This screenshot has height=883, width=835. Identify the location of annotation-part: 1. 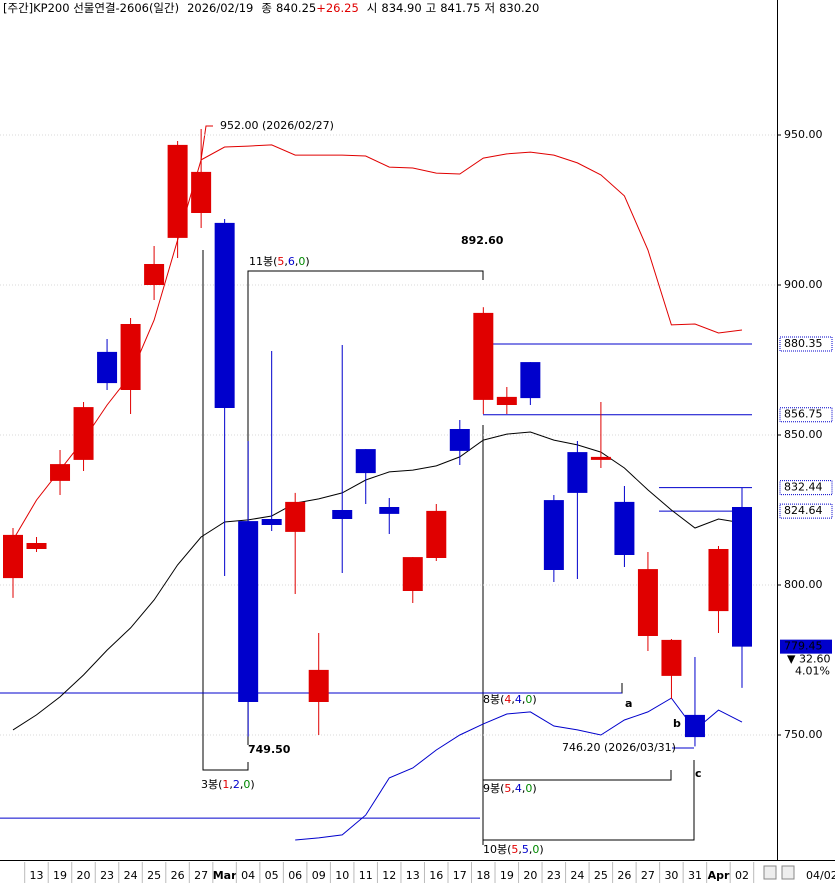
(225, 784).